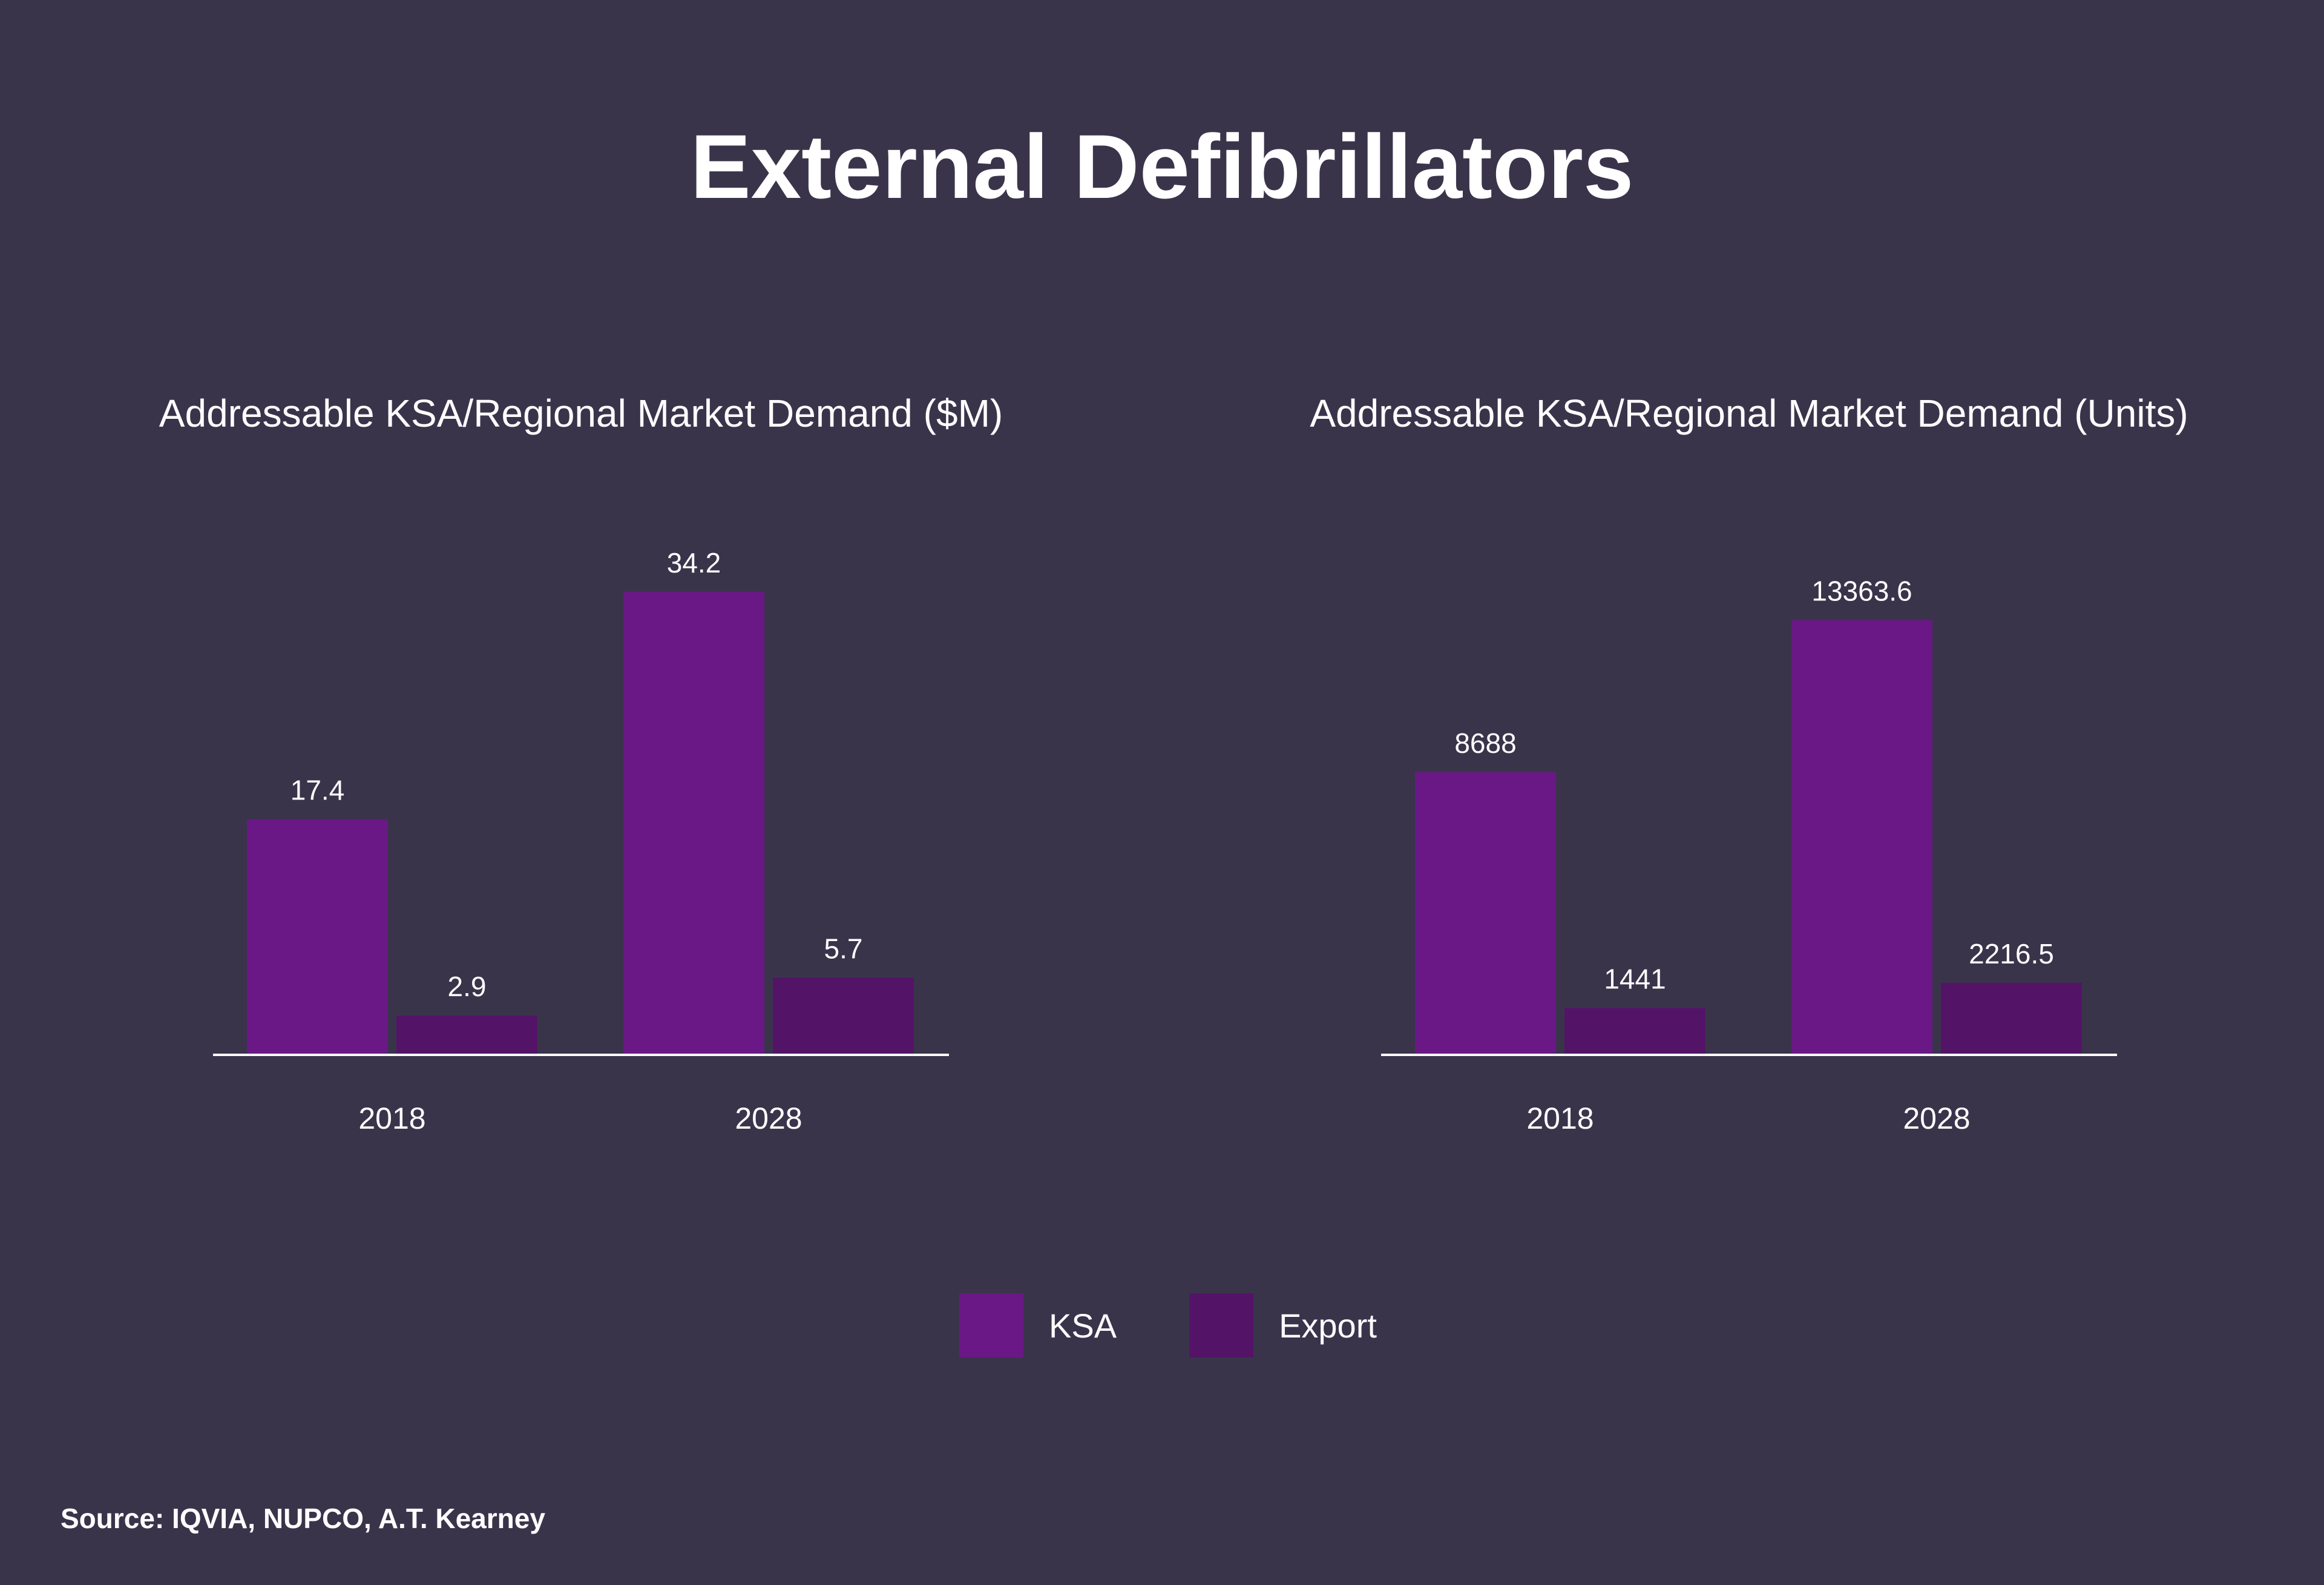 This screenshot has height=1585, width=2324. I want to click on data-label-ksa-2018: 17.4, so click(317, 790).